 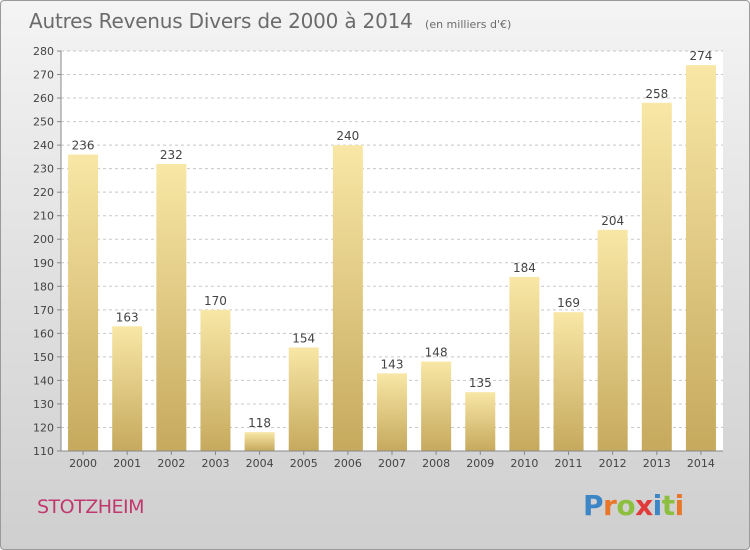 What do you see at coordinates (593, 505) in the screenshot?
I see `logo-letter: P` at bounding box center [593, 505].